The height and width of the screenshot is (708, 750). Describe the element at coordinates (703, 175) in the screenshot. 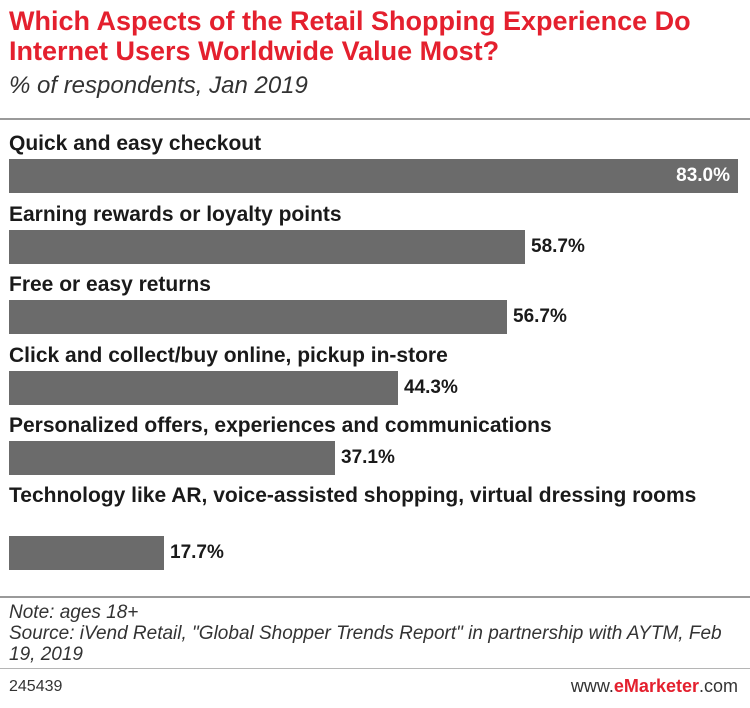

I see `value-label: 83.0%` at that location.